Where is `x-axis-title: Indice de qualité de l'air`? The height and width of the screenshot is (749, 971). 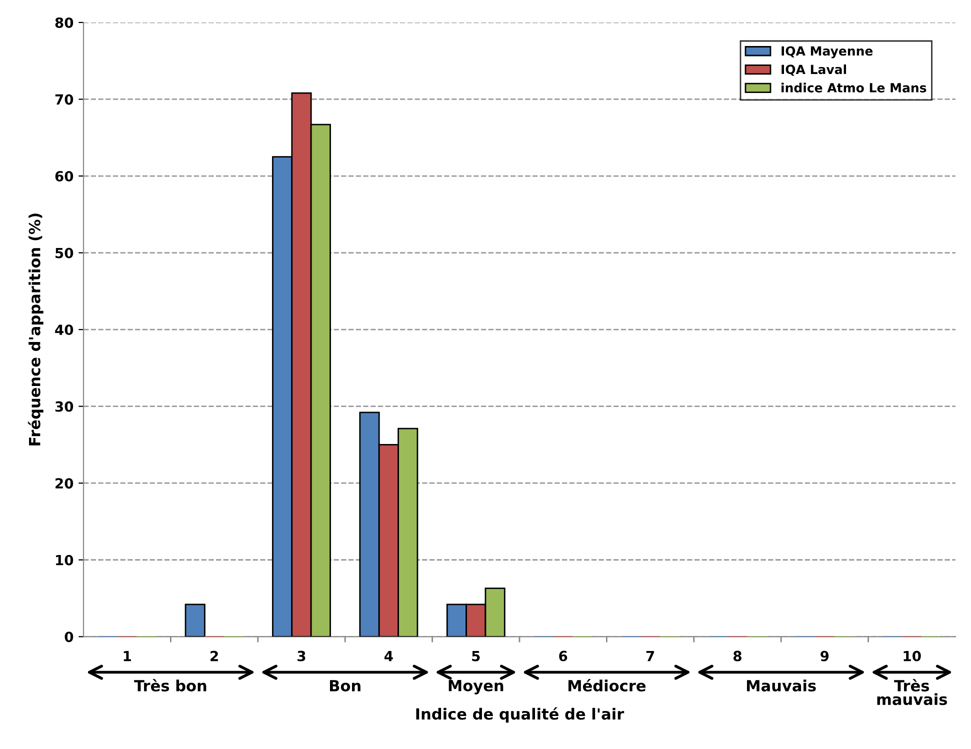
x-axis-title: Indice de qualité de l'air is located at coordinates (520, 715).